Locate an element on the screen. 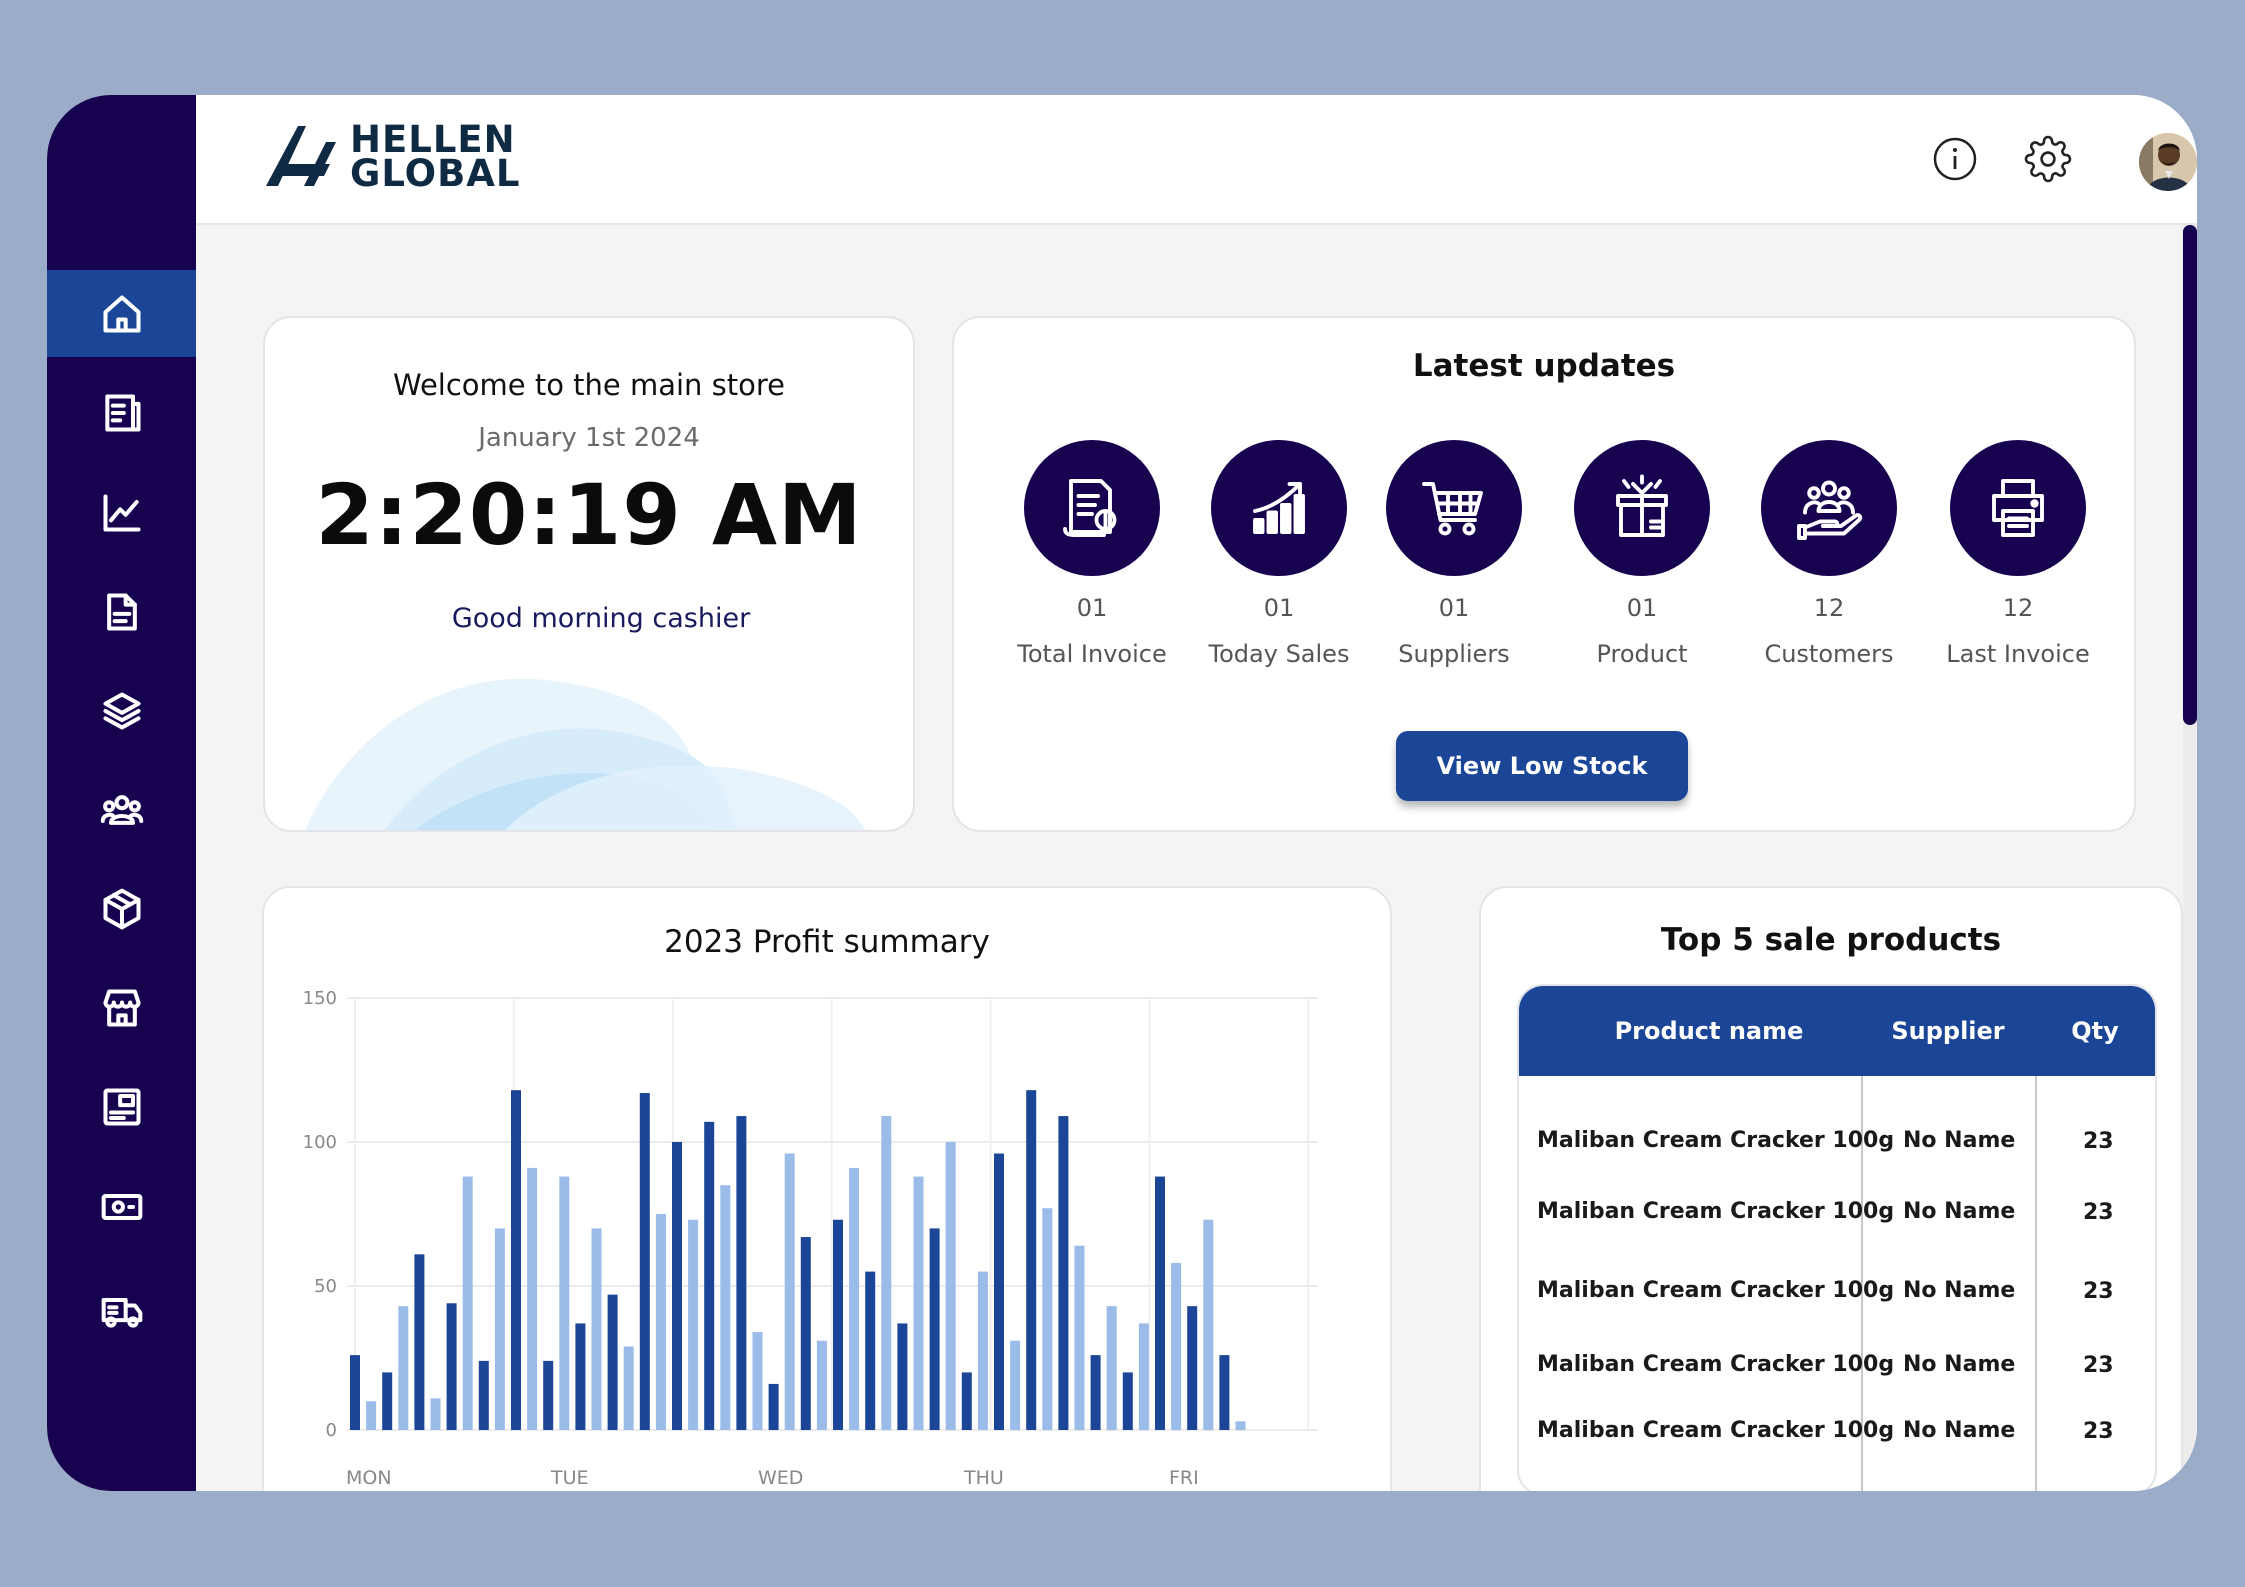  sidebar-item-analytics is located at coordinates (121, 512).